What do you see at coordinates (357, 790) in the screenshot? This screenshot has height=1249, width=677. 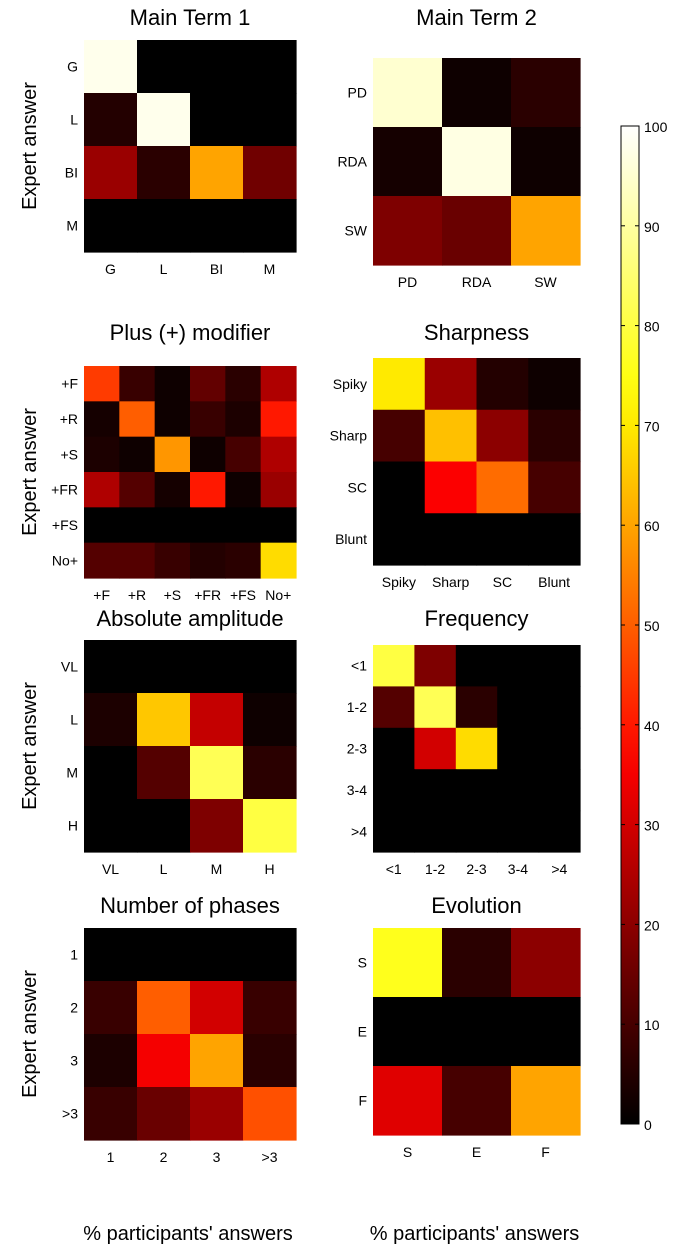 I see `y-tick-label: 3-4` at bounding box center [357, 790].